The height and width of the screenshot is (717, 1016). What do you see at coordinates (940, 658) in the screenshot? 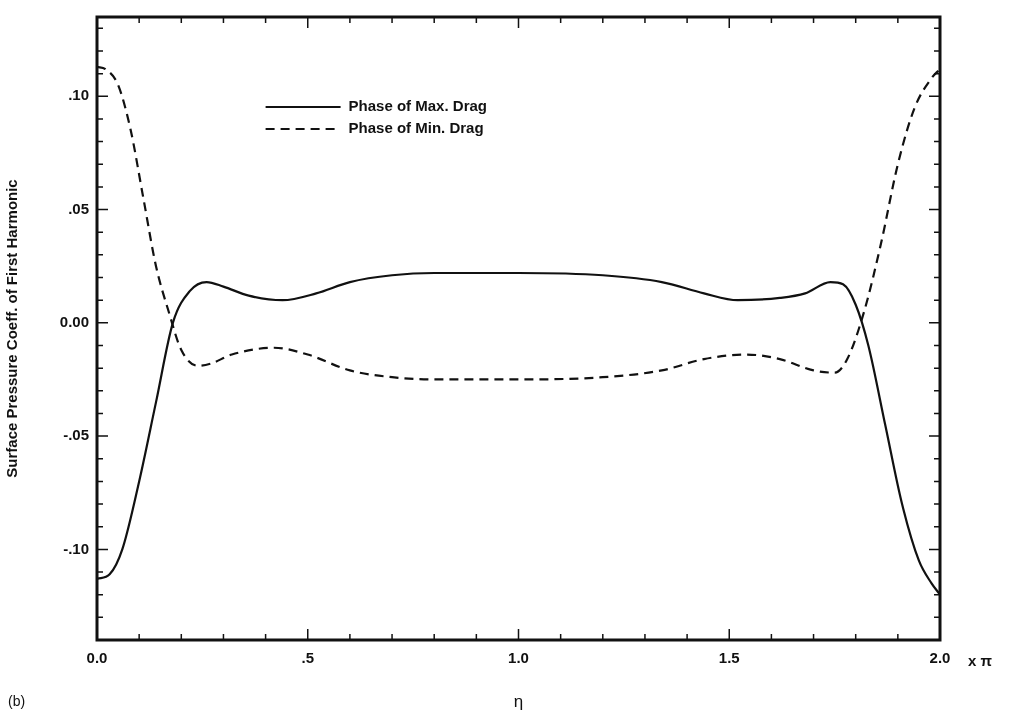
I see `x-tick-label: 2.0` at bounding box center [940, 658].